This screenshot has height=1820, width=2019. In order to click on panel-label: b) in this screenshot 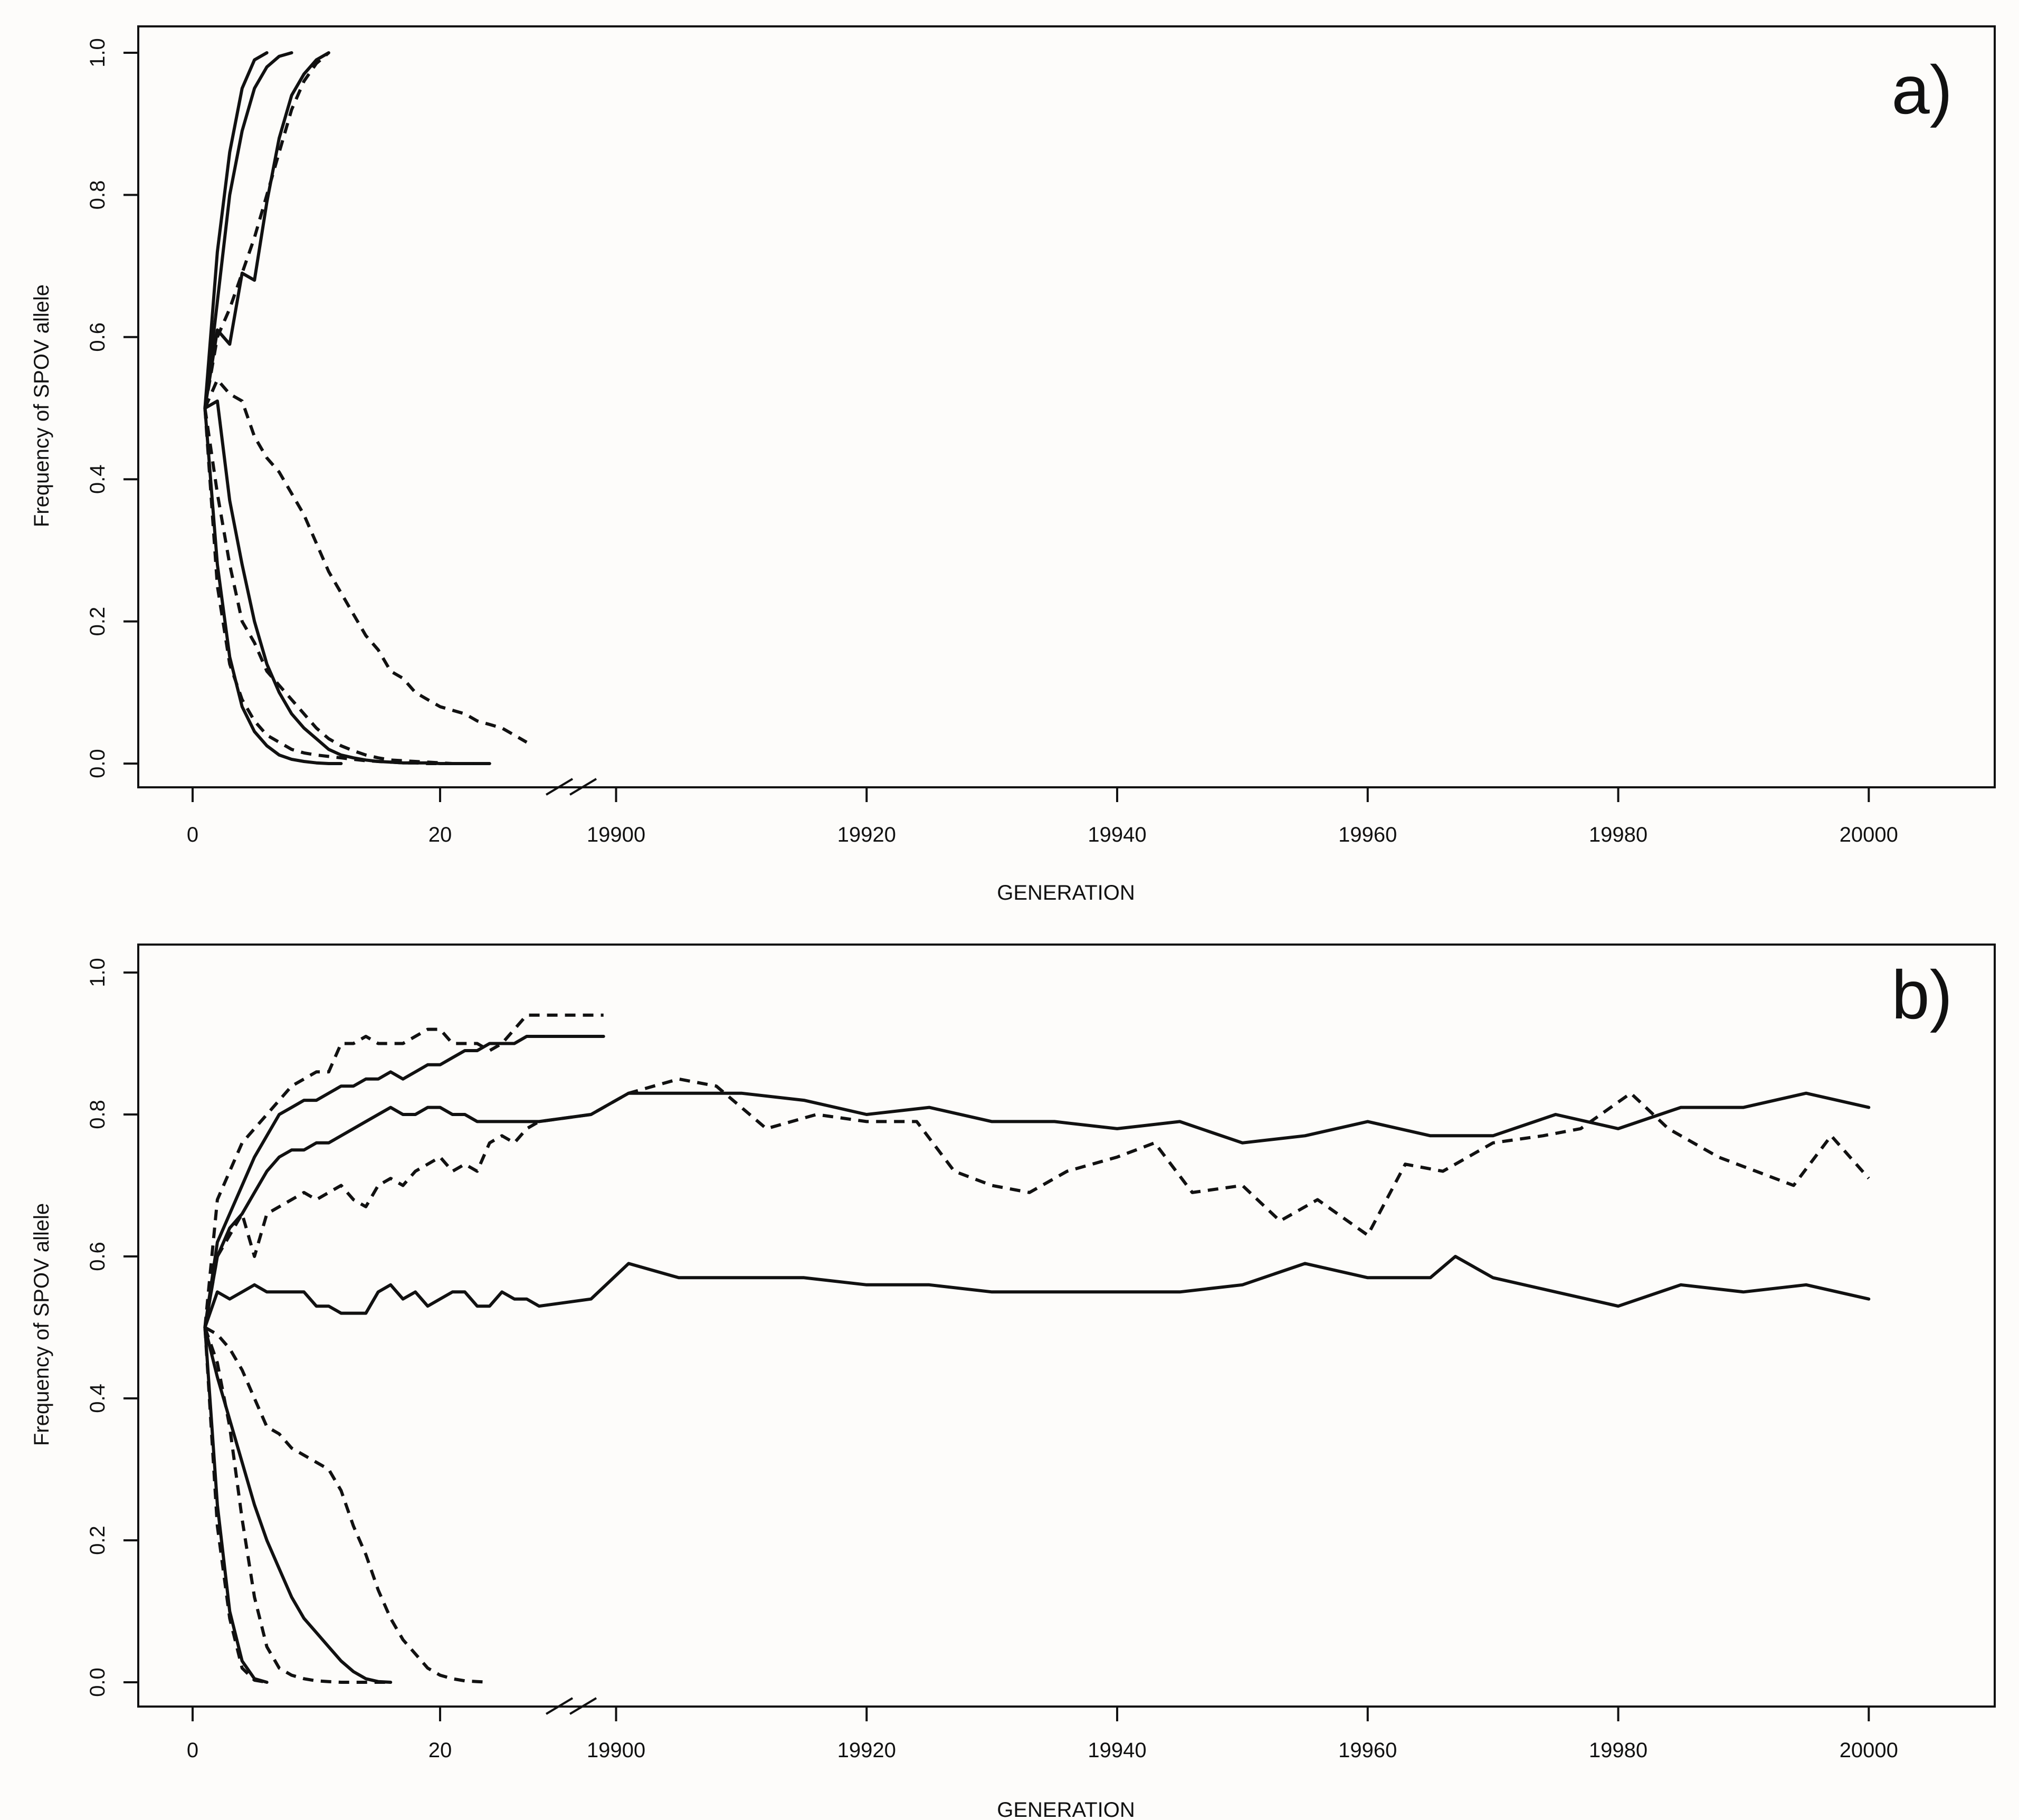, I will do `click(1922, 994)`.